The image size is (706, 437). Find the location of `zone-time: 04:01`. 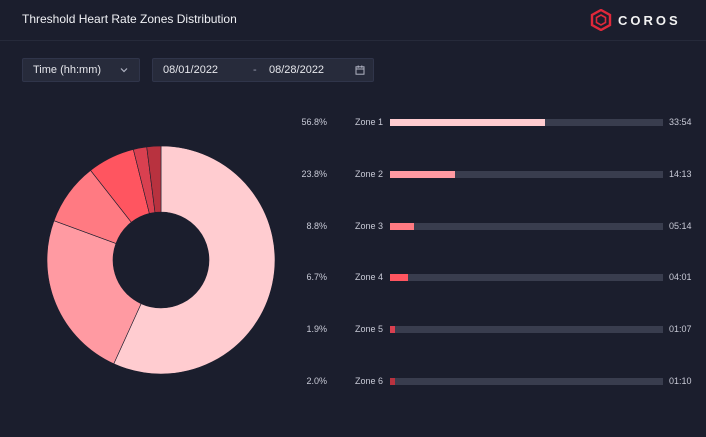

zone-time: 04:01 is located at coordinates (680, 277).